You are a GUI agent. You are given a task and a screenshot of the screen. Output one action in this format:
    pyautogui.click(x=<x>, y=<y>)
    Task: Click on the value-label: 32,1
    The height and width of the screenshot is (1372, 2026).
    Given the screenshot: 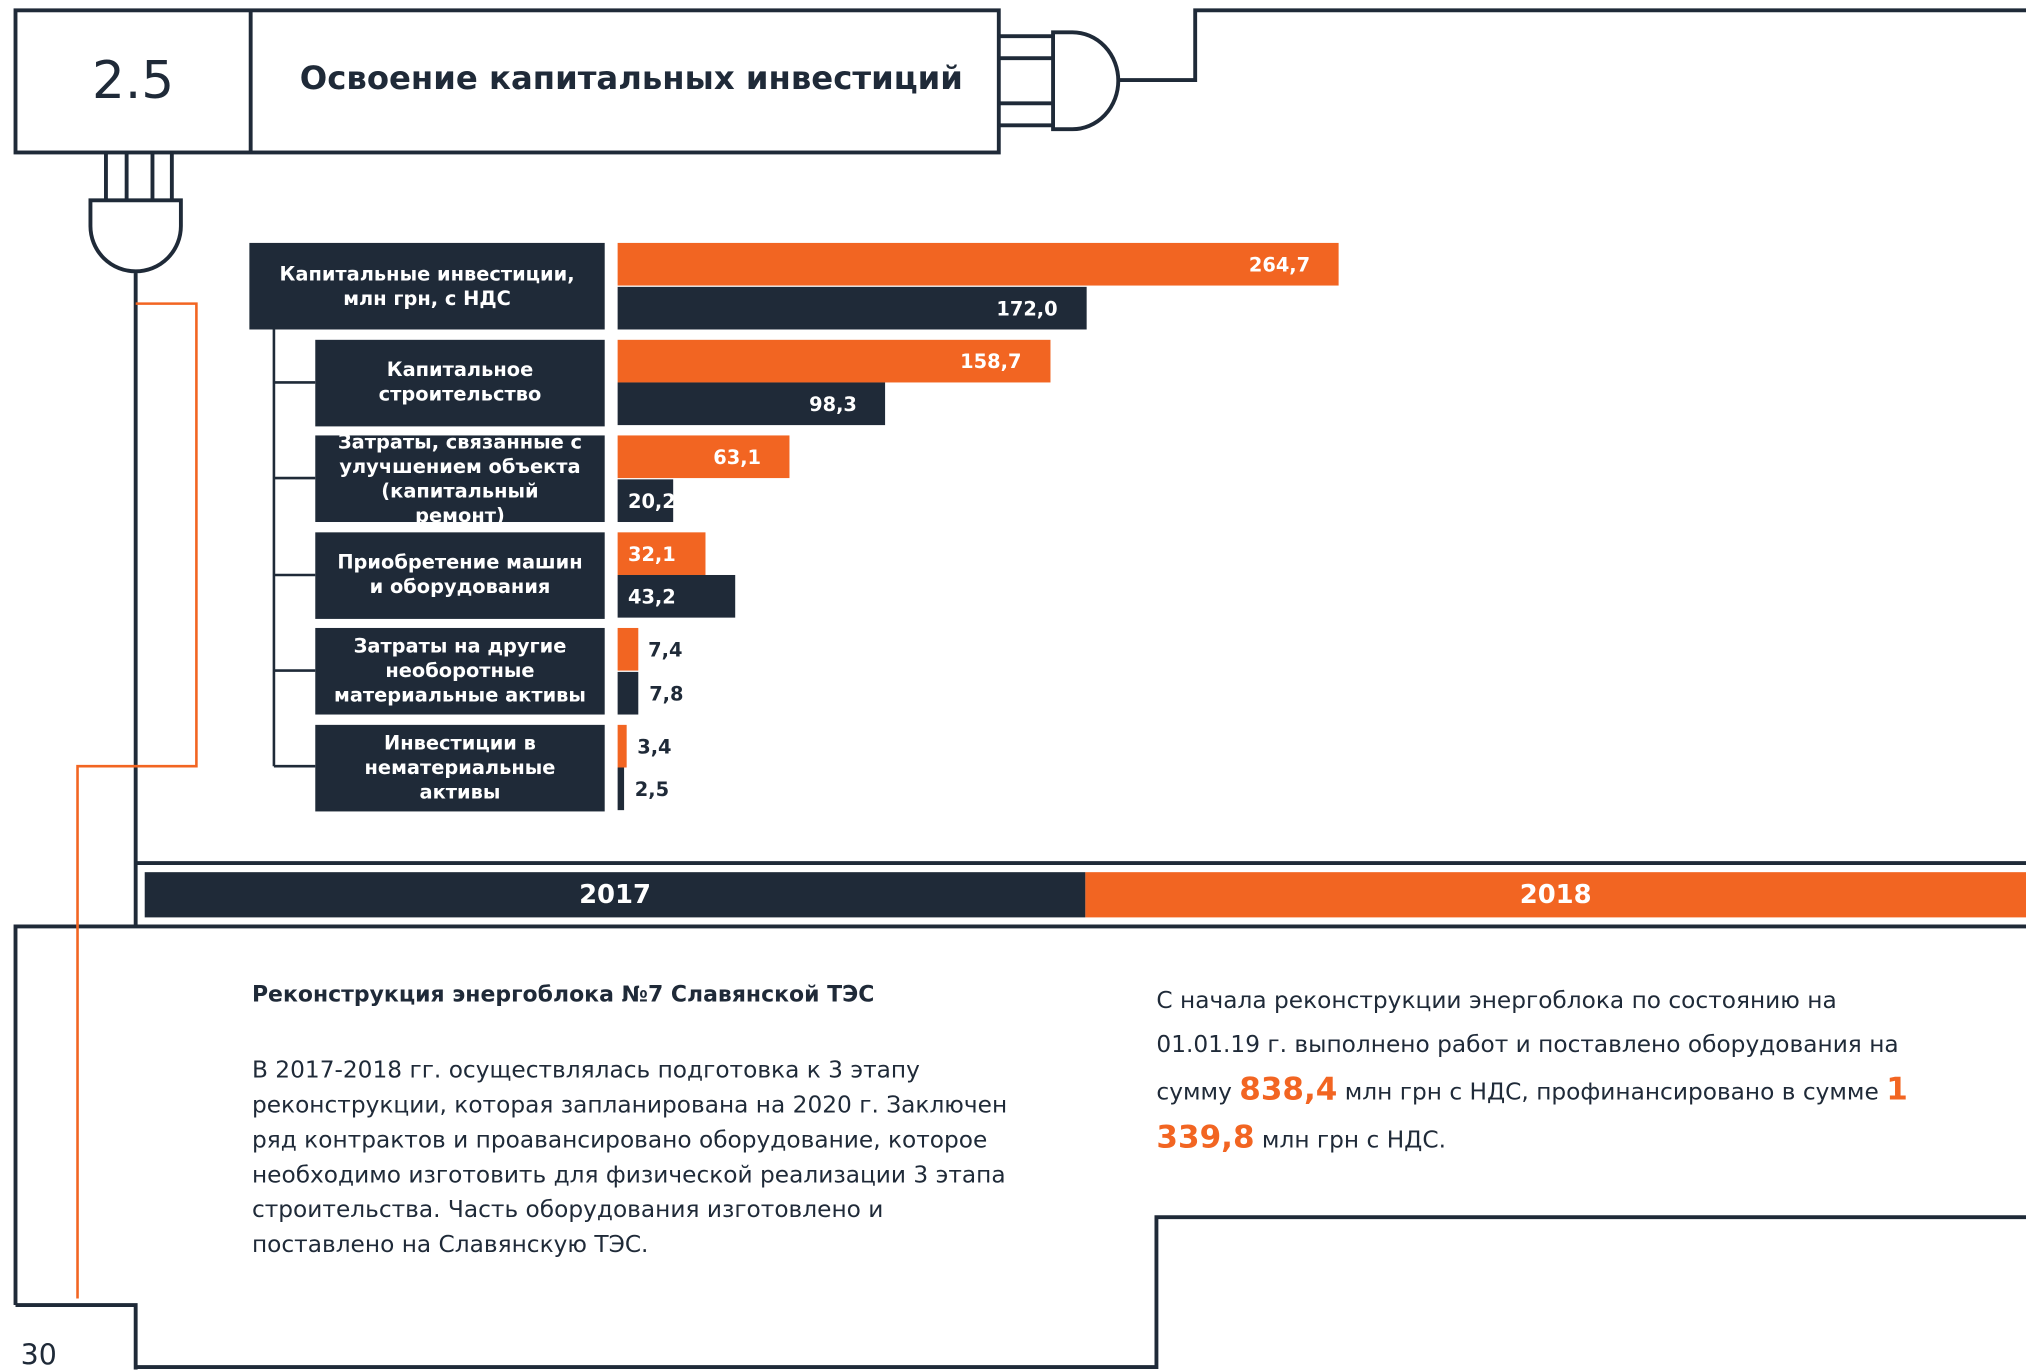 What is the action you would take?
    pyautogui.click(x=651, y=554)
    